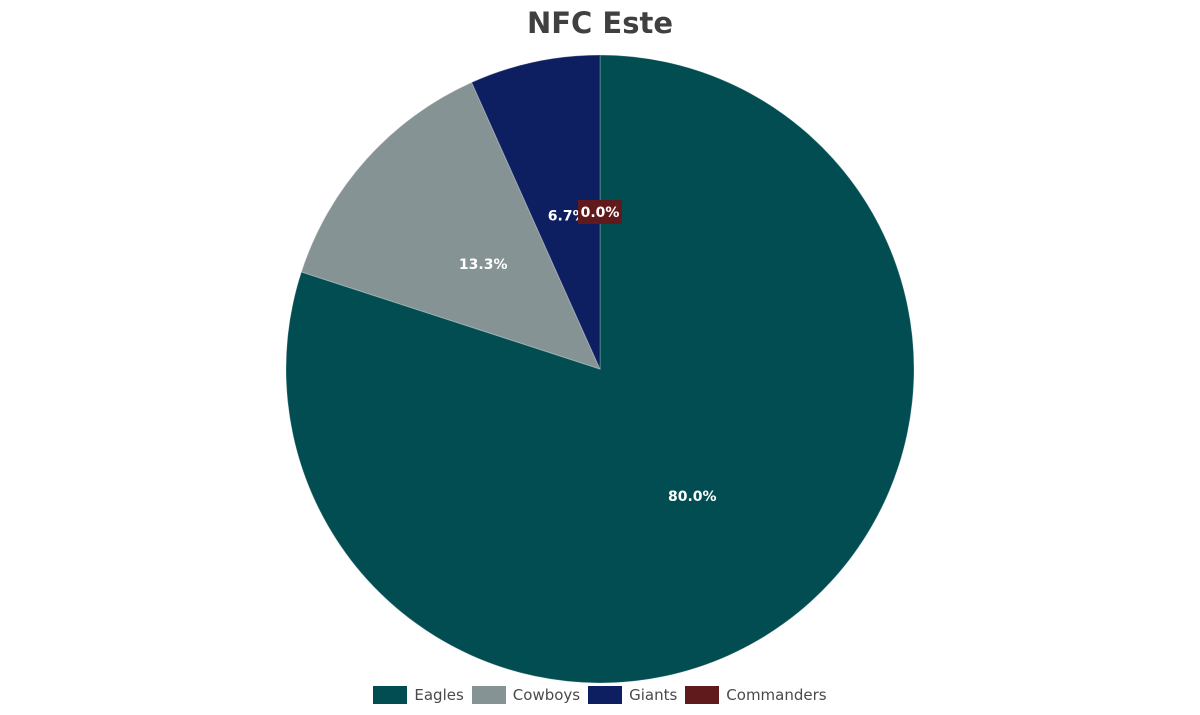 This screenshot has height=715, width=1200. What do you see at coordinates (600, 23) in the screenshot?
I see `chart-title: NFC Este` at bounding box center [600, 23].